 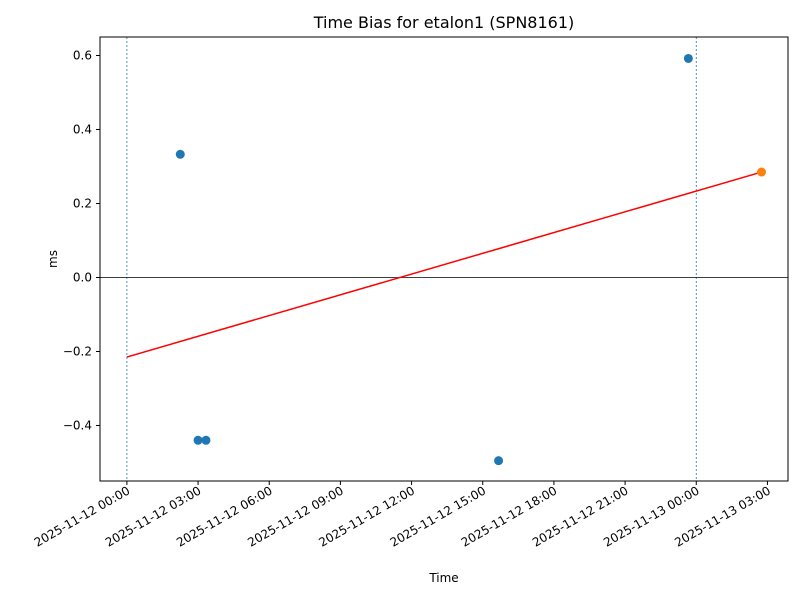 I want to click on x-axis-label: Time, so click(x=443, y=578).